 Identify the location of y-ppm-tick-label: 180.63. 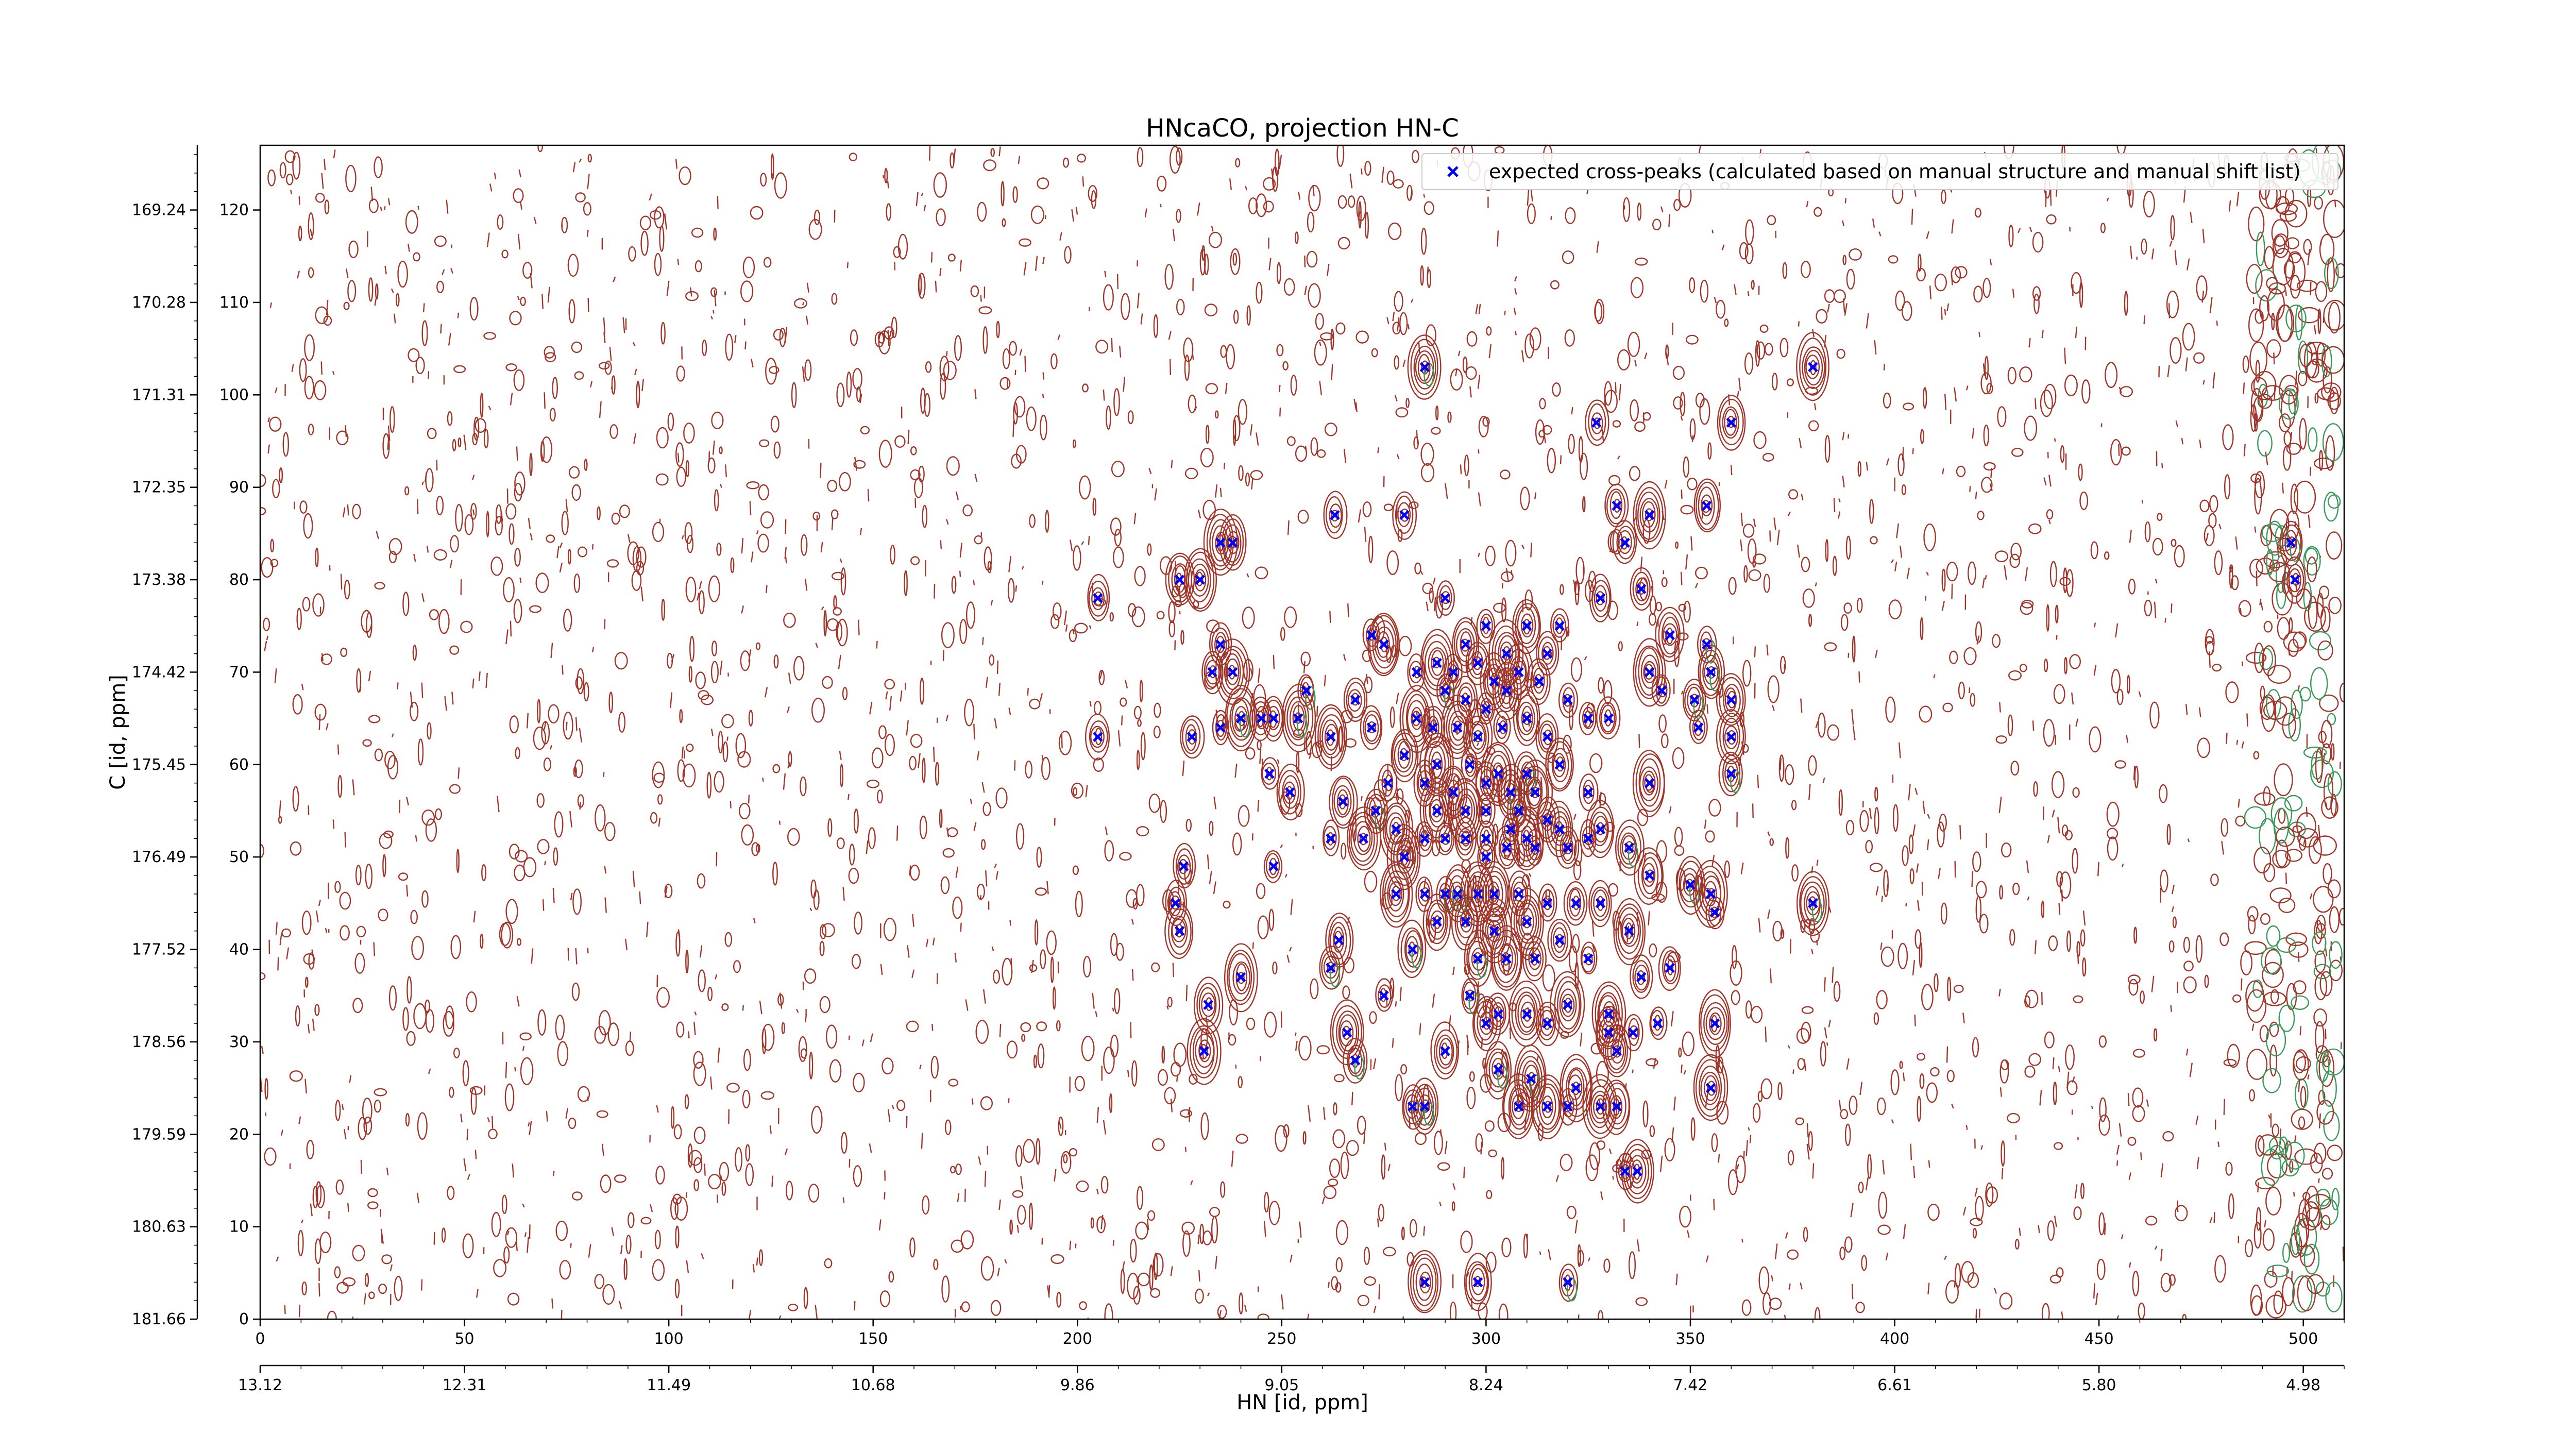
(159, 1227).